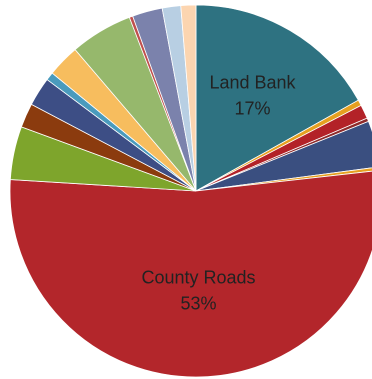 This screenshot has height=379, width=372. I want to click on slice-value-county-roads: 53%, so click(198, 304).